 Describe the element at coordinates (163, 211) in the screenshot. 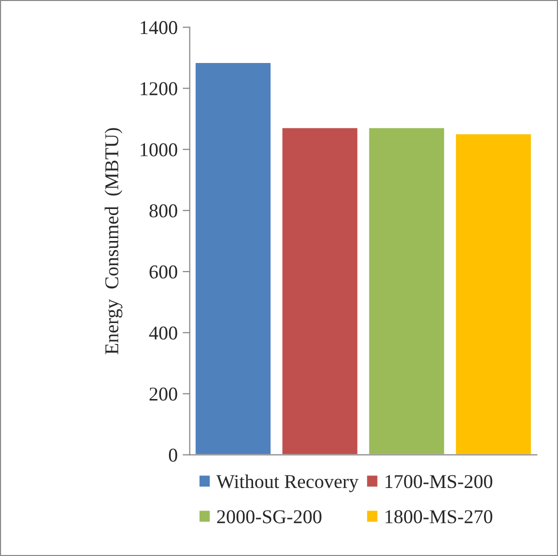

I see `y-tick-label: 800` at that location.